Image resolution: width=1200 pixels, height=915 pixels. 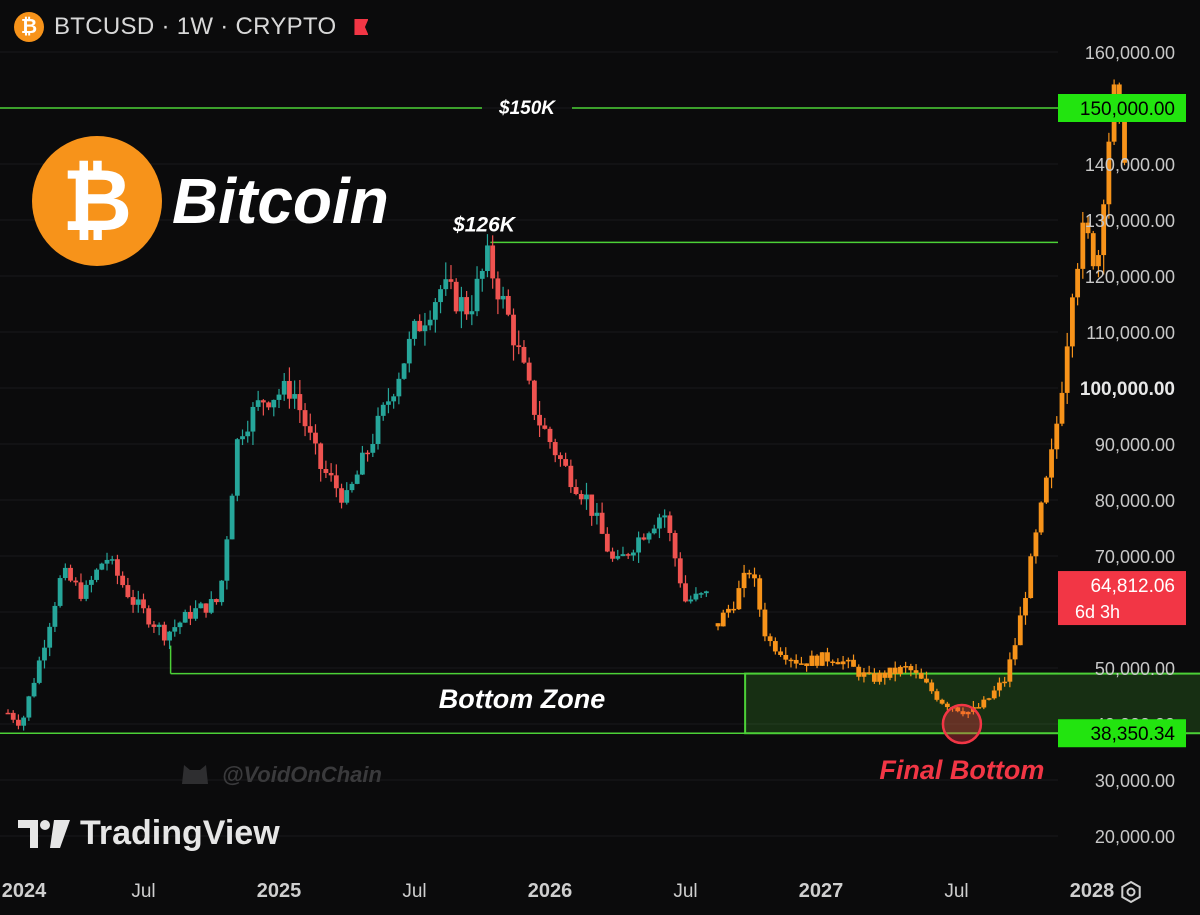 I want to click on flag-icon, so click(x=361, y=27).